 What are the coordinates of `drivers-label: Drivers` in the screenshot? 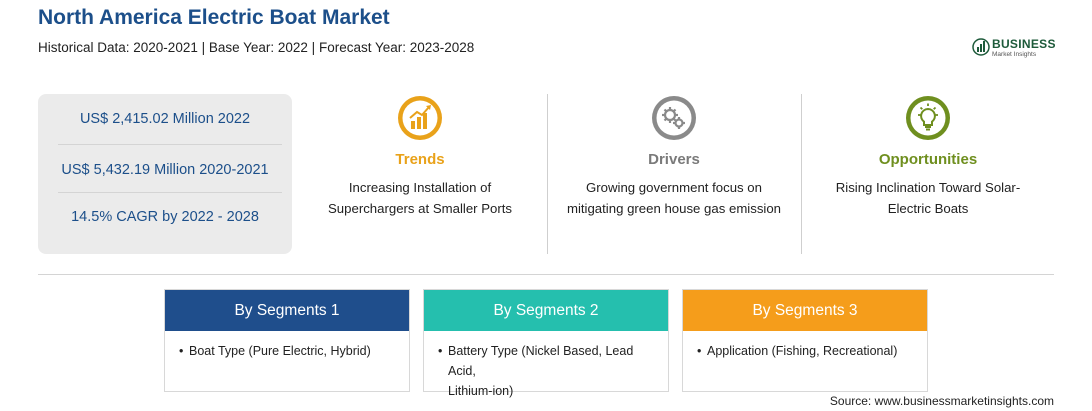 It's located at (674, 159).